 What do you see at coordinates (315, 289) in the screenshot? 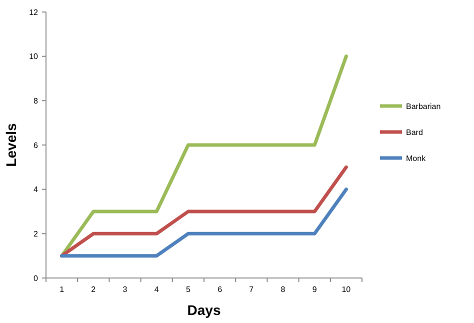
I see `x-tick-label: 9` at bounding box center [315, 289].